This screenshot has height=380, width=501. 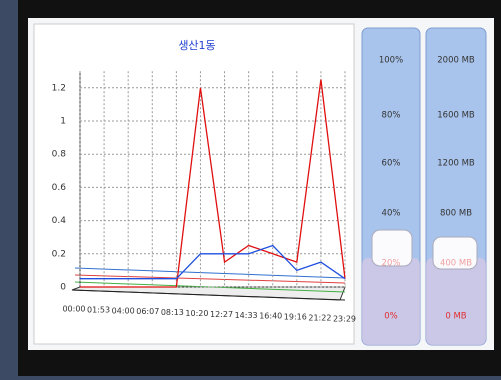 What do you see at coordinates (391, 186) in the screenshot?
I see `percent-panel: 100% 80% 60% 40% 20% 0%` at bounding box center [391, 186].